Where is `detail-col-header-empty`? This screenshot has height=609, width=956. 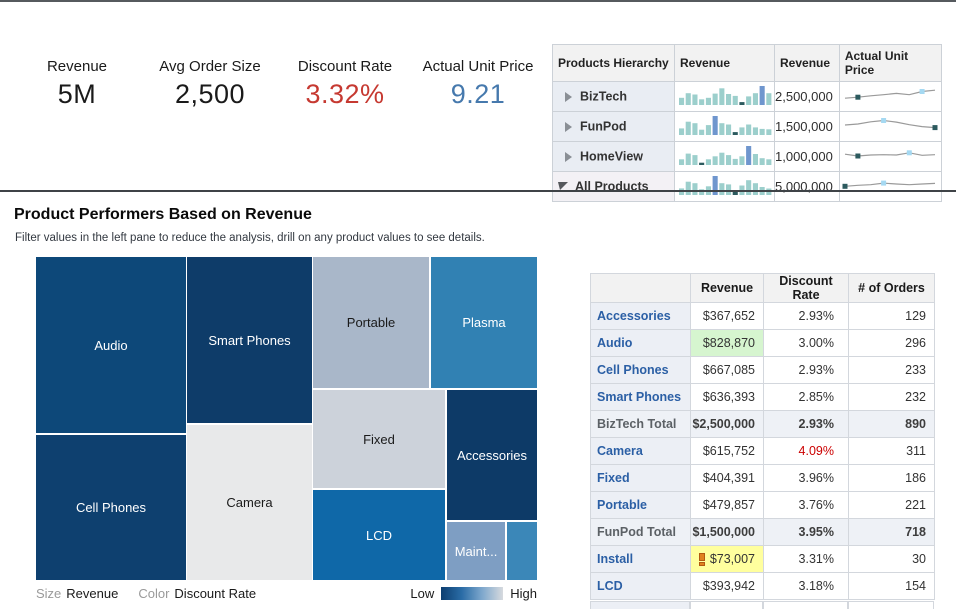 detail-col-header-empty is located at coordinates (640, 288).